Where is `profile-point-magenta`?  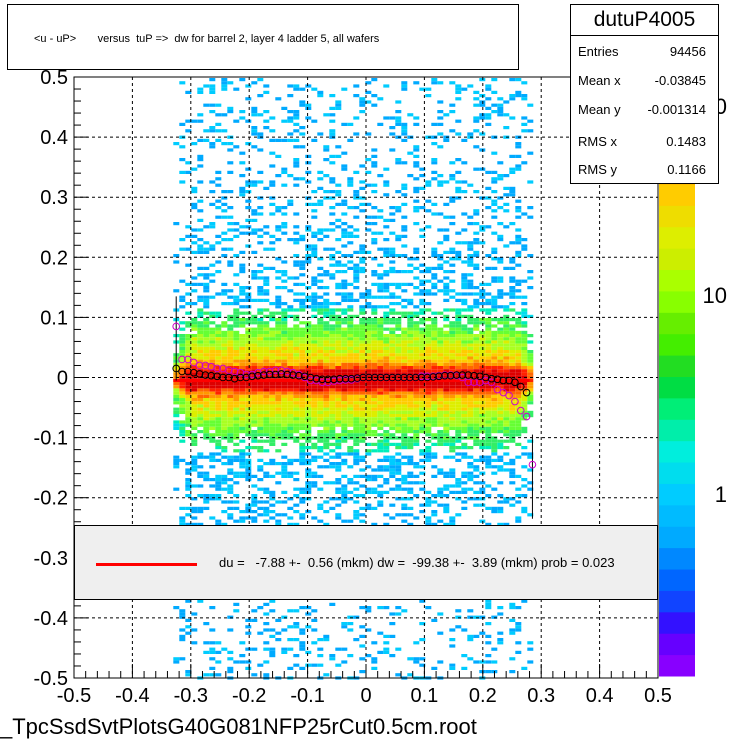
profile-point-magenta is located at coordinates (234, 371).